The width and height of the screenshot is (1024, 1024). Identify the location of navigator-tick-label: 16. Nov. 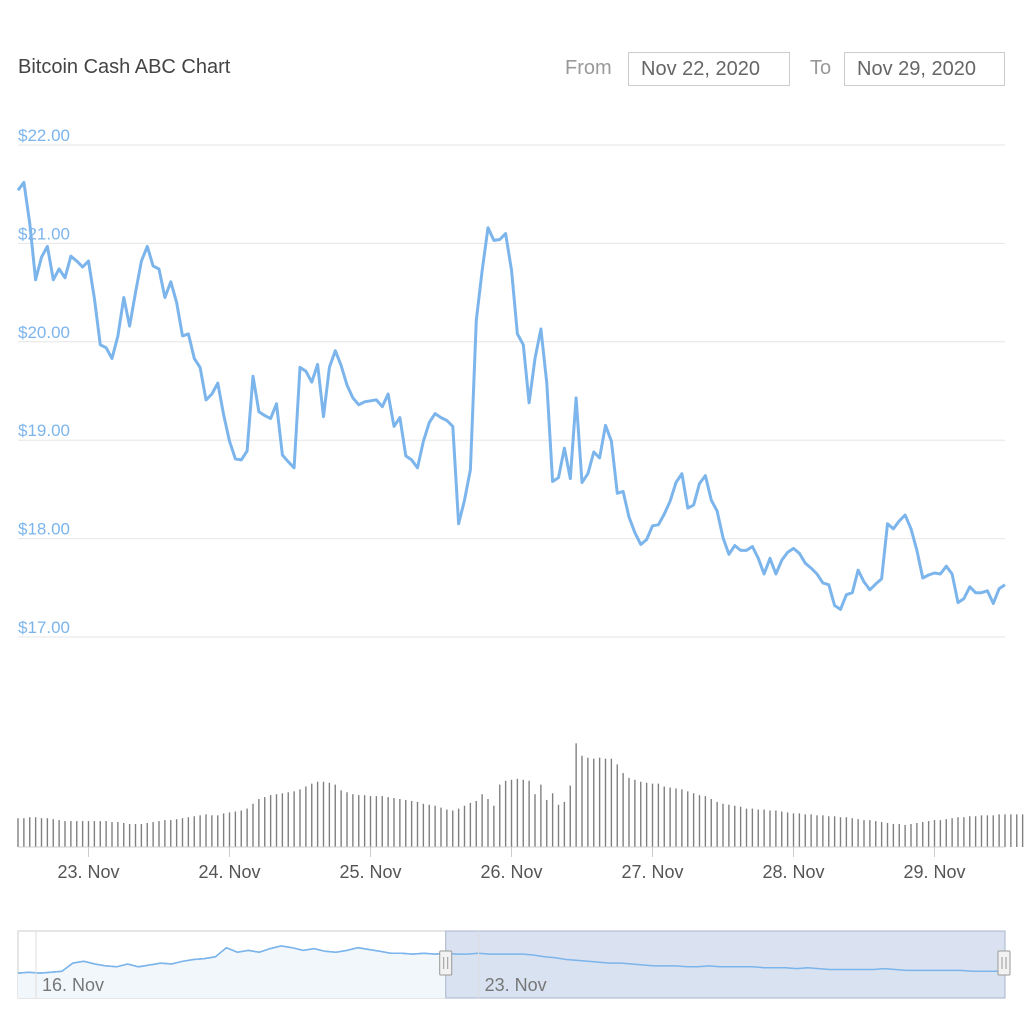
(73, 985).